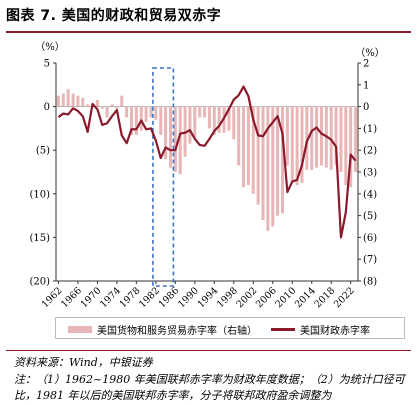 This screenshot has height=404, width=417. Describe the element at coordinates (188, 297) in the screenshot. I see `x-tick-label: 1990` at that location.